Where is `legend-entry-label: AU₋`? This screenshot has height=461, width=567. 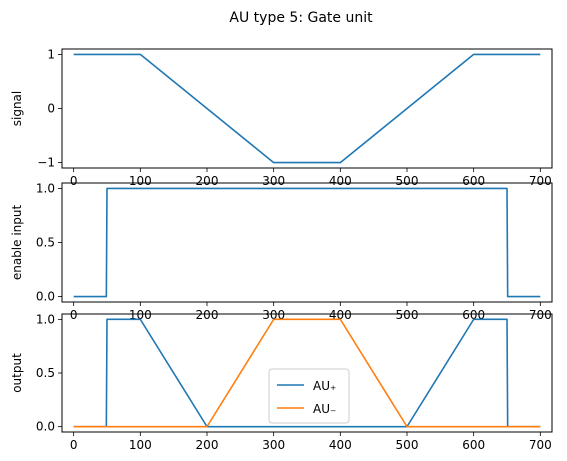 legend-entry-label: AU₋ is located at coordinates (324, 409).